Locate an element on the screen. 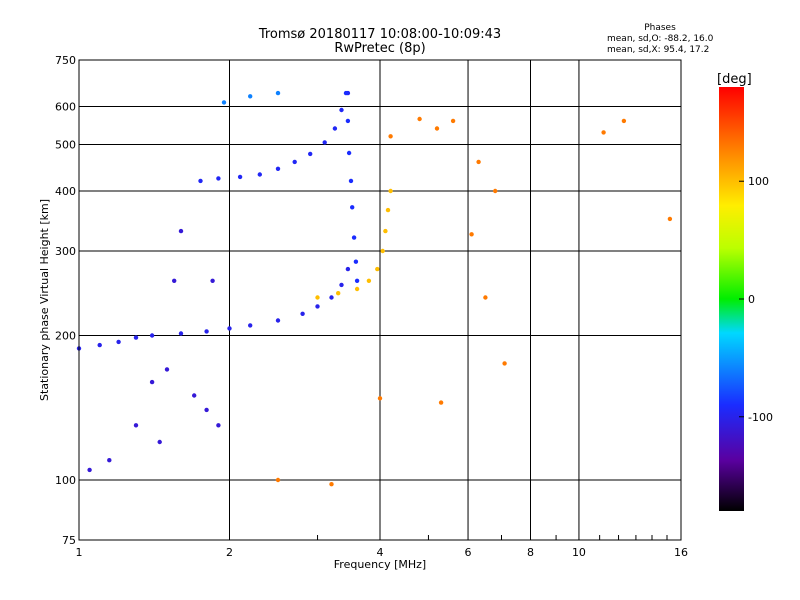  y-tick-label: 600 is located at coordinates (65, 107).